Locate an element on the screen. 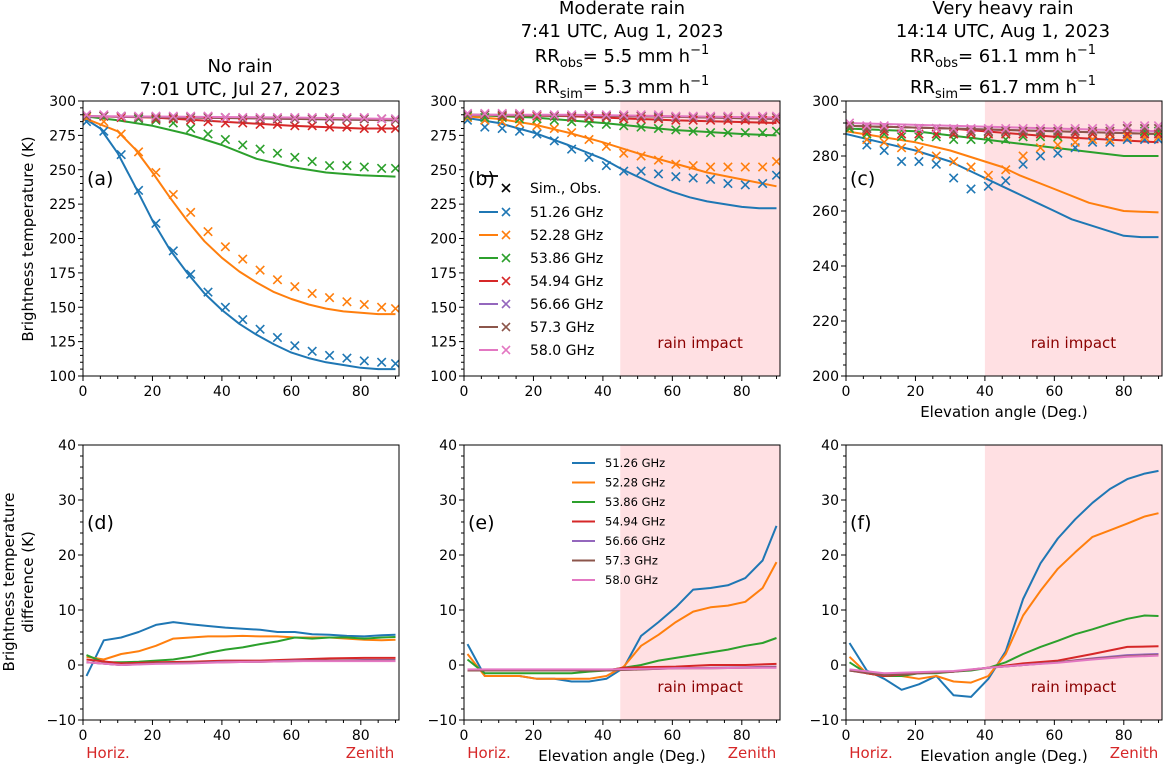  zenith-label-f: Zenith is located at coordinates (1134, 753).